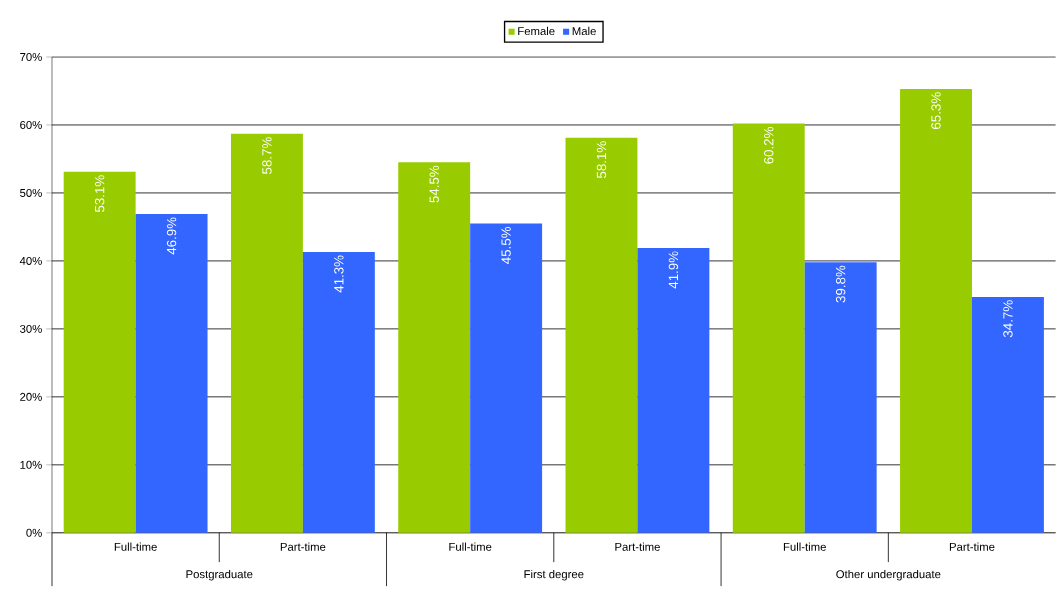 The height and width of the screenshot is (597, 1056). Describe the element at coordinates (554, 575) in the screenshot. I see `text: First degree` at that location.